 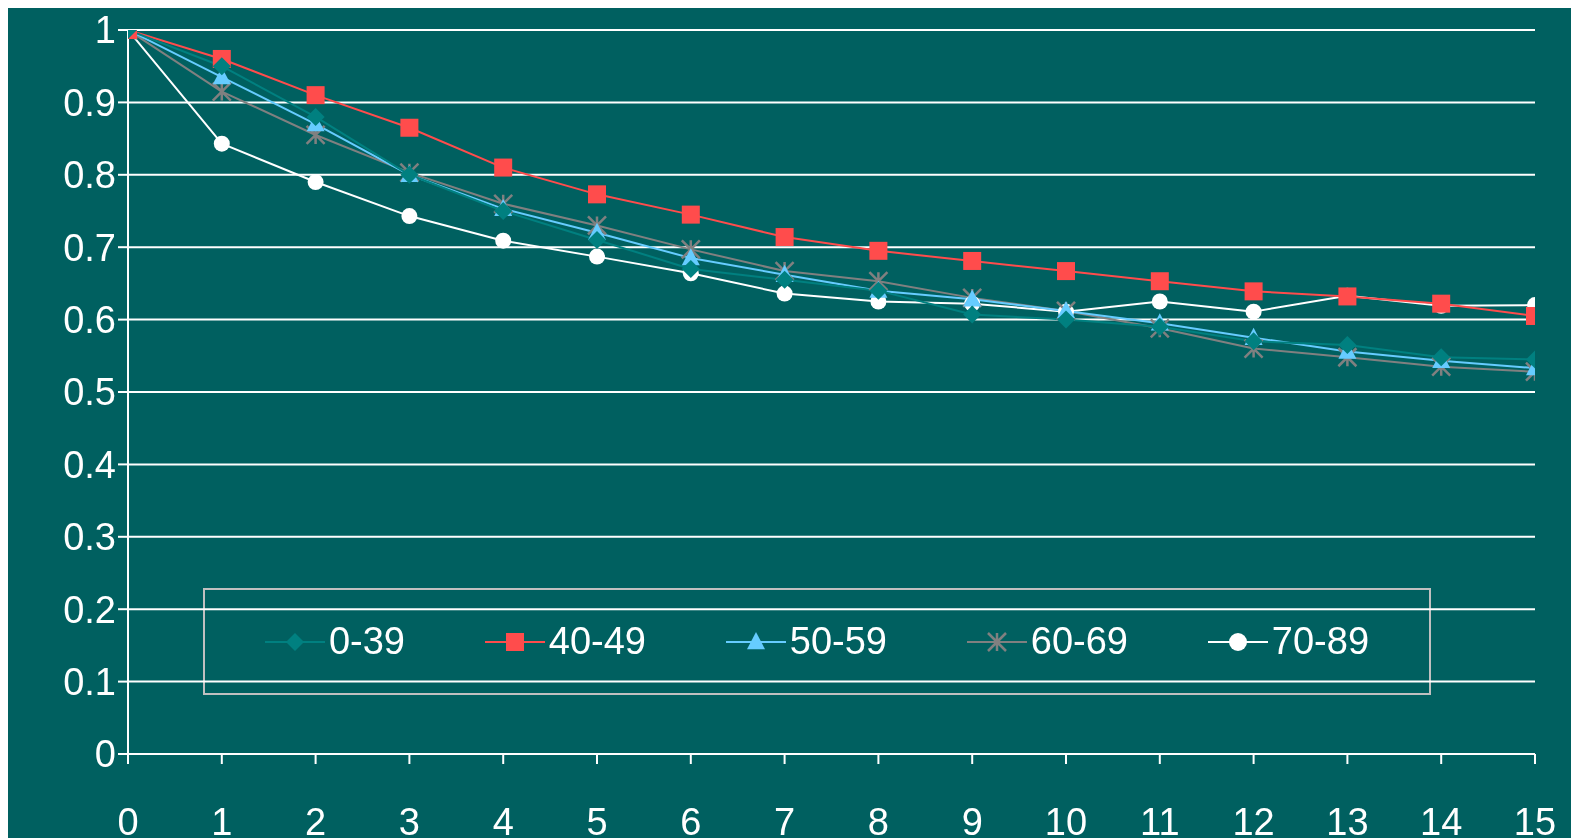 What do you see at coordinates (503, 820) in the screenshot?
I see `x-tick-label: 4` at bounding box center [503, 820].